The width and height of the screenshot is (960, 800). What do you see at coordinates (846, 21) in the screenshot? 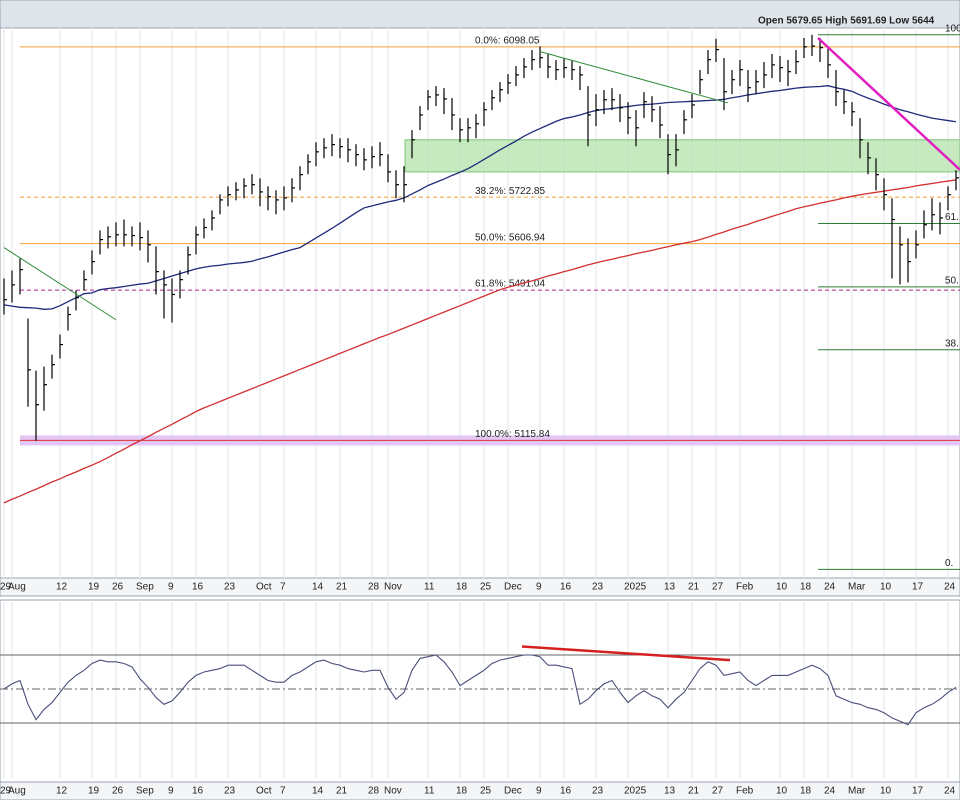
I see `price-info: Open 5679.65 High 5691.69 Low 5644` at bounding box center [846, 21].